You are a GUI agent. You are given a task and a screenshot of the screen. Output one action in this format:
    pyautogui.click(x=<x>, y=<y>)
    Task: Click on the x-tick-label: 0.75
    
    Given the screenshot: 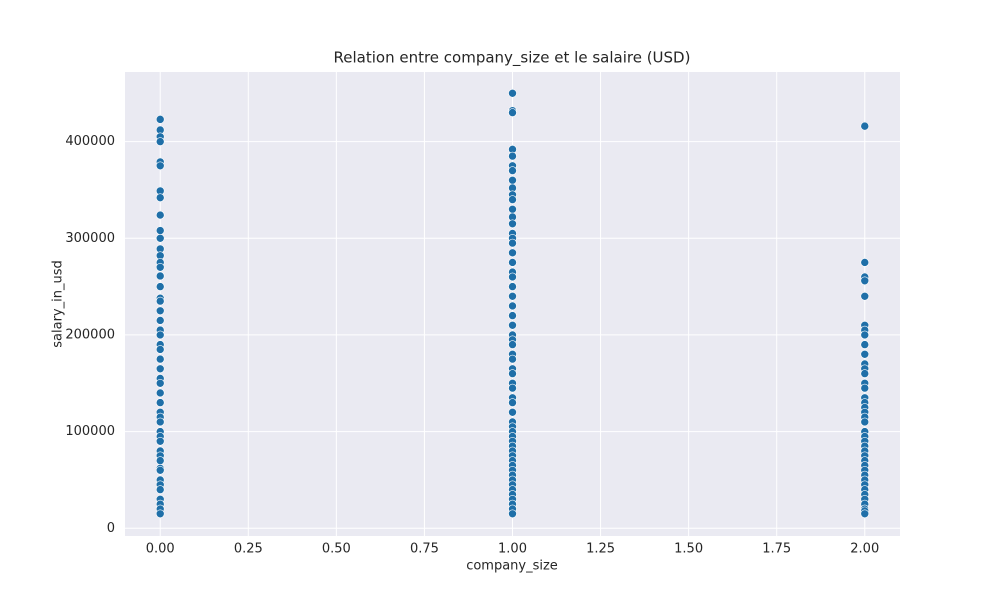 What is the action you would take?
    pyautogui.click(x=424, y=549)
    